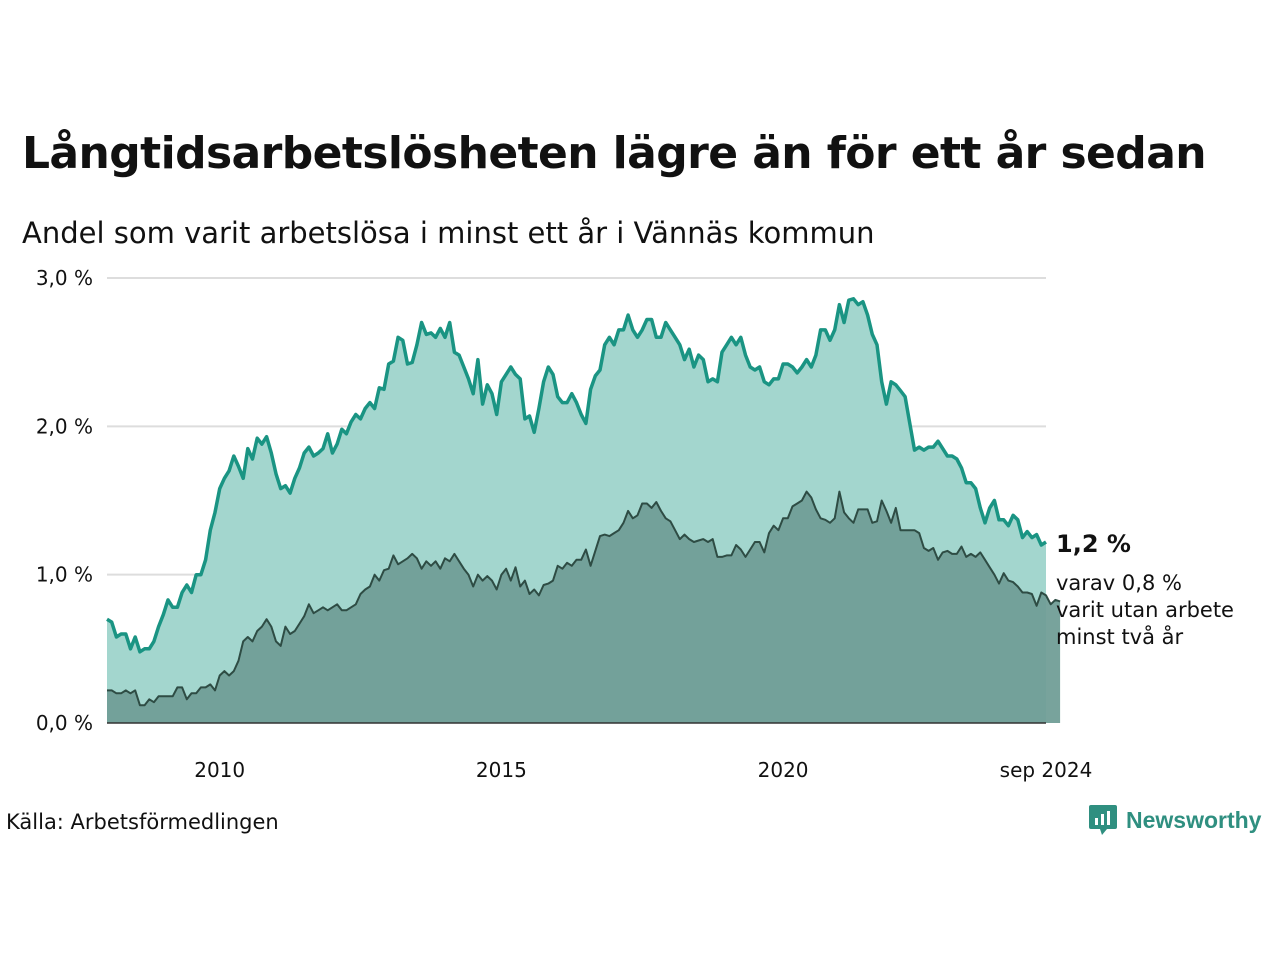  I want to click on brand-label: Newsworthy, so click(1194, 819).